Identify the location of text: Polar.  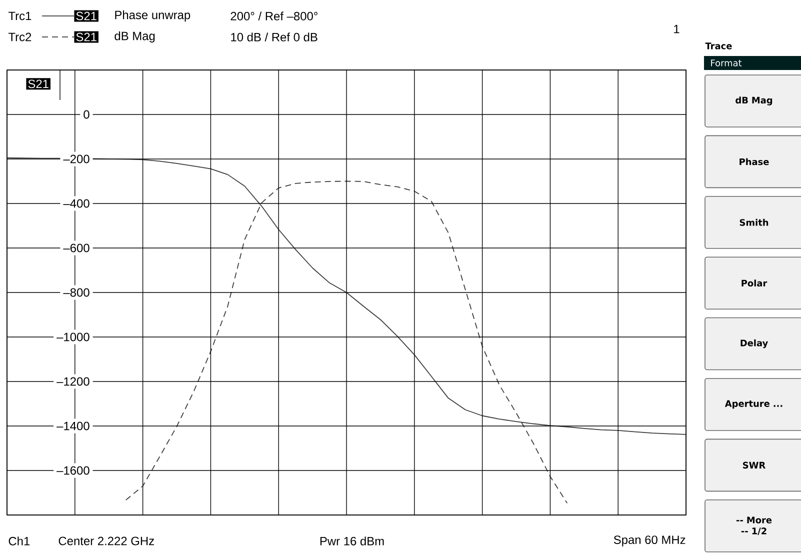
(755, 283).